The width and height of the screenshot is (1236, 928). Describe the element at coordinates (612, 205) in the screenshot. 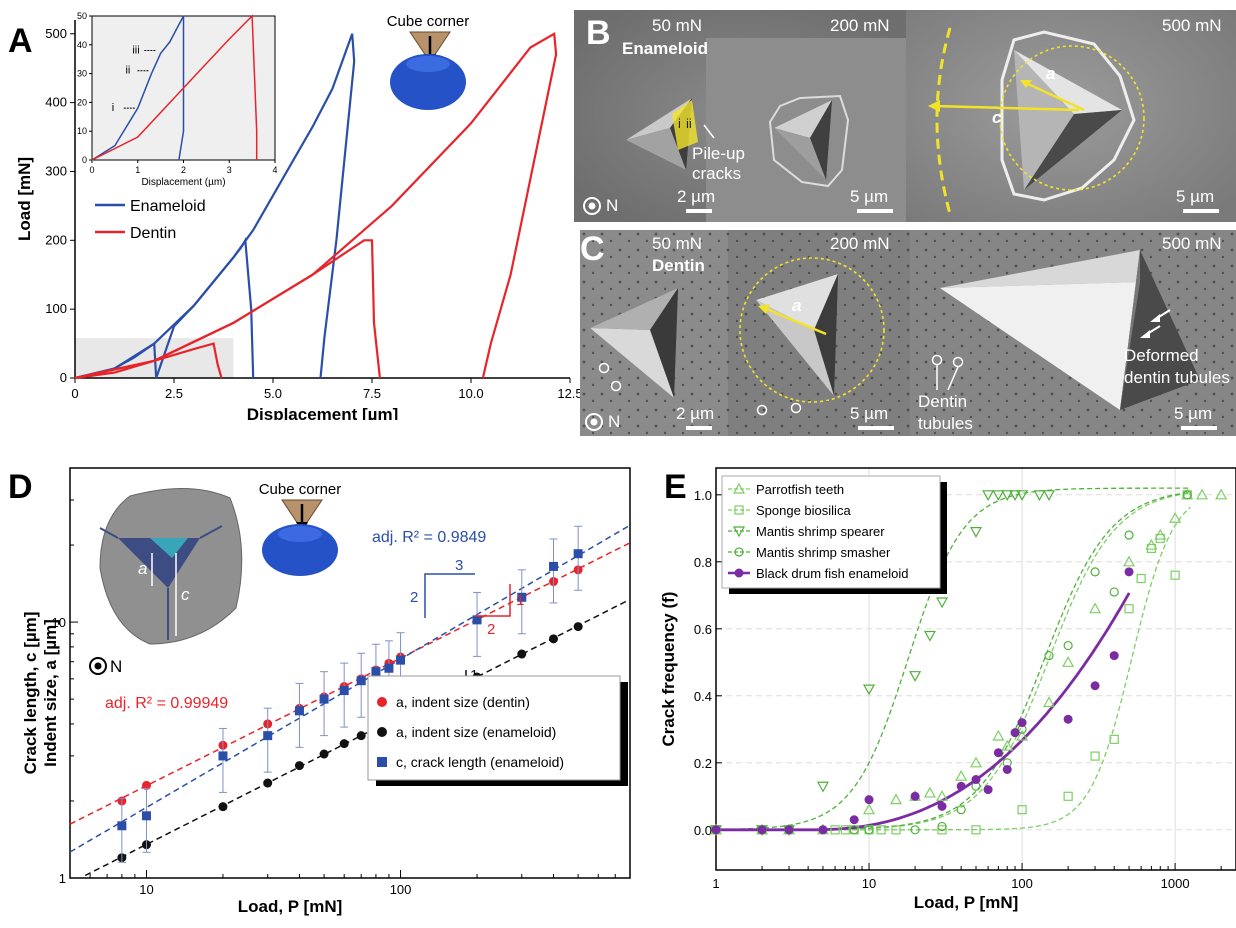

I see `b-orientation-n: N` at that location.